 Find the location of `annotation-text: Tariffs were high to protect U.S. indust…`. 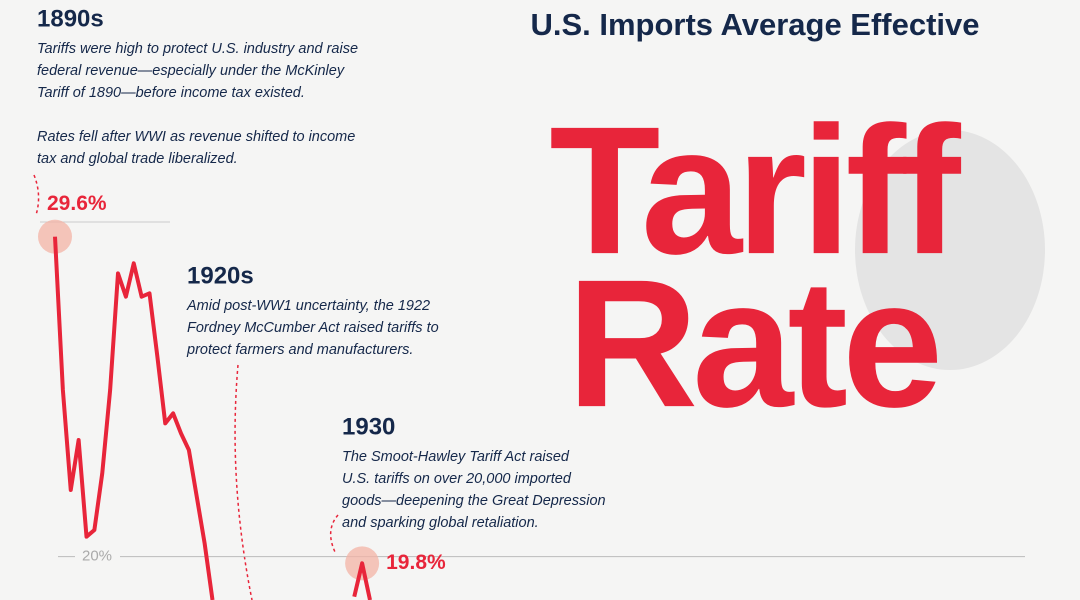

annotation-text: Tariffs were high to protect U.S. indust… is located at coordinates (197, 49).